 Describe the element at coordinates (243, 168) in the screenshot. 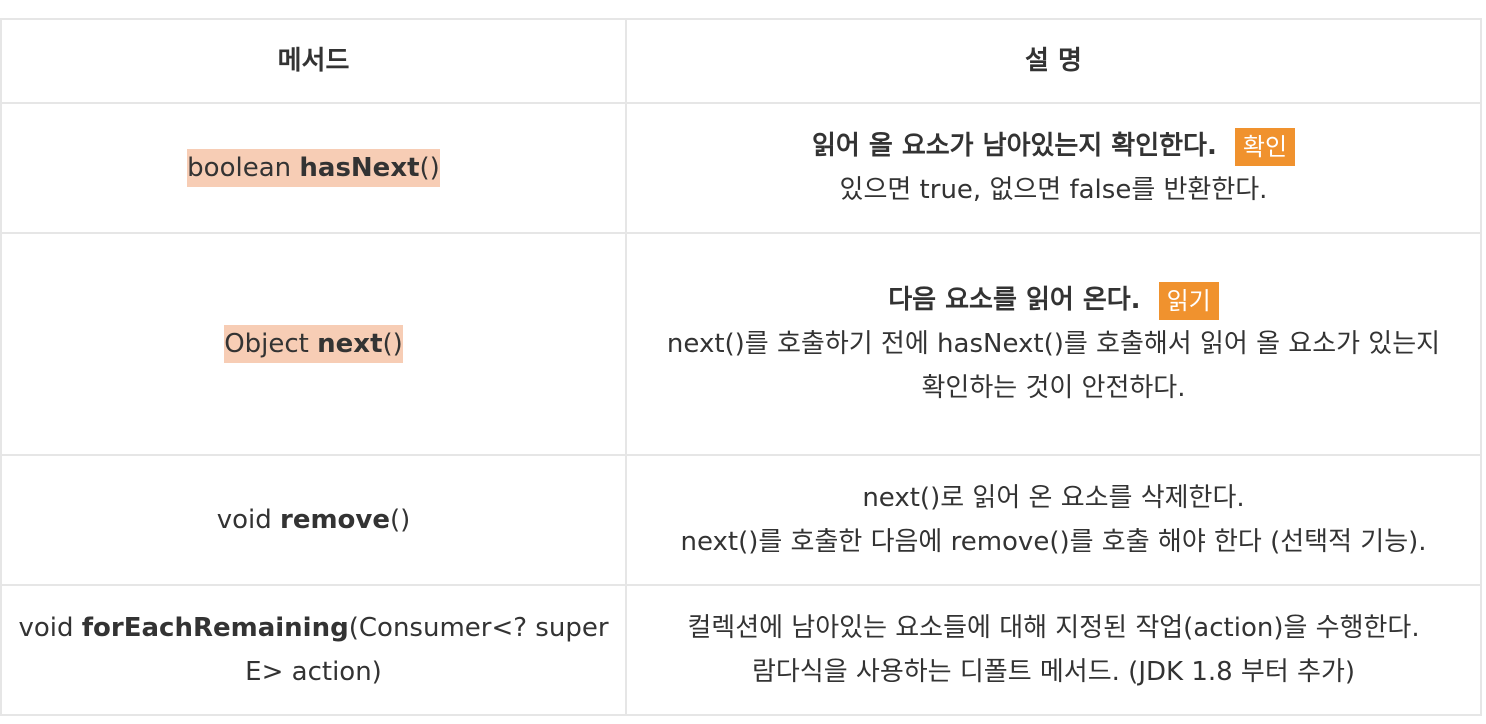

I see `method-prefix: boolean` at that location.